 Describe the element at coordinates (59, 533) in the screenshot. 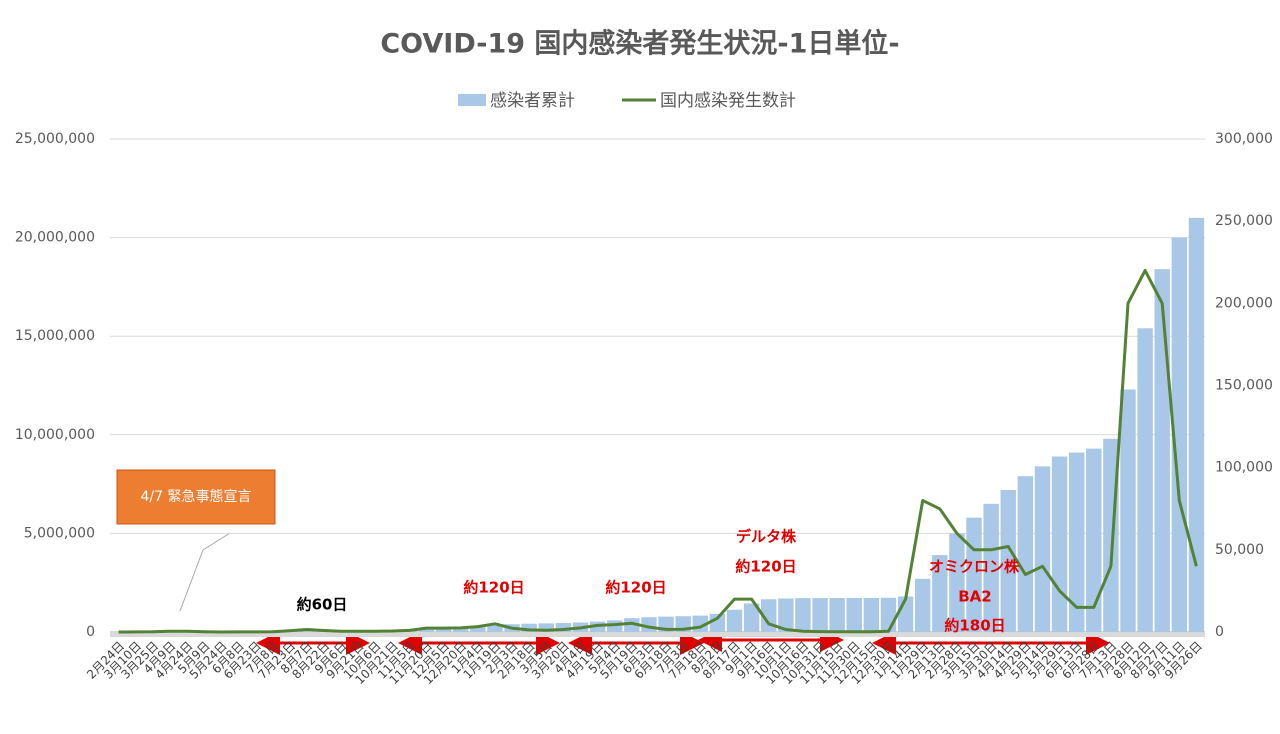

I see `y-tick-label: 5,000,000` at that location.